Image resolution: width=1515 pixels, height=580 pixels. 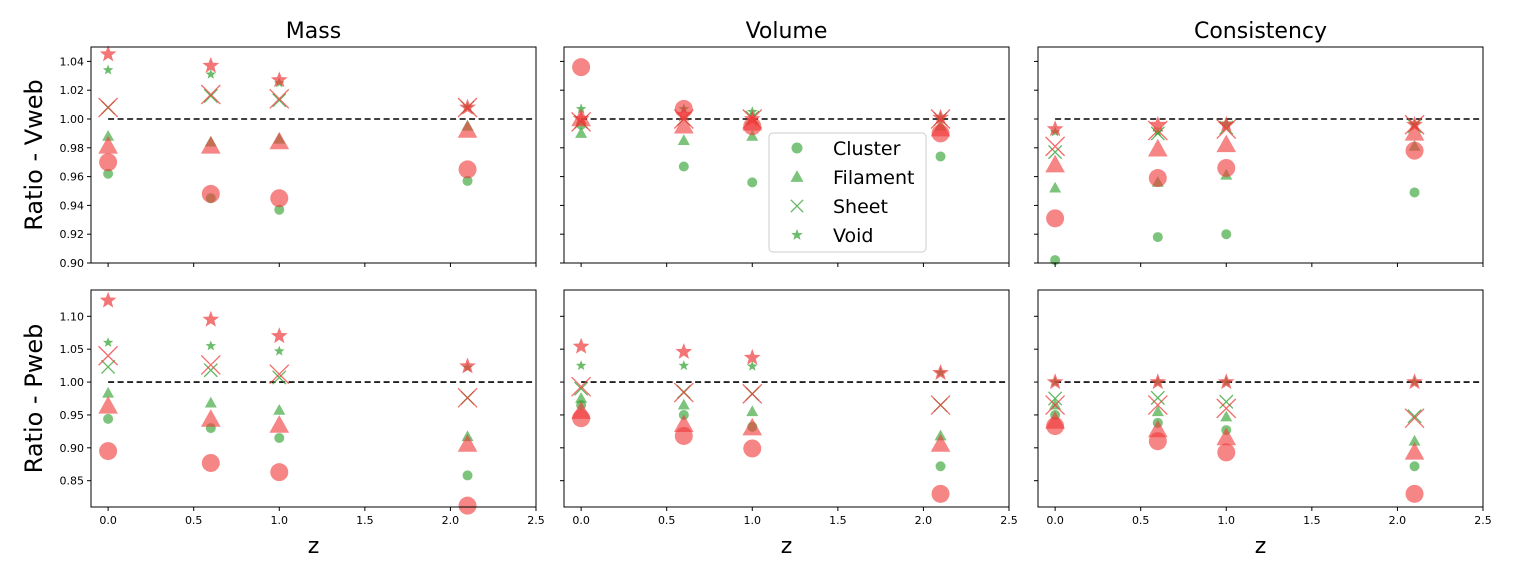 What do you see at coordinates (467, 106) in the screenshot?
I see `point-red-void-r0-c0-3-shape` at bounding box center [467, 106].